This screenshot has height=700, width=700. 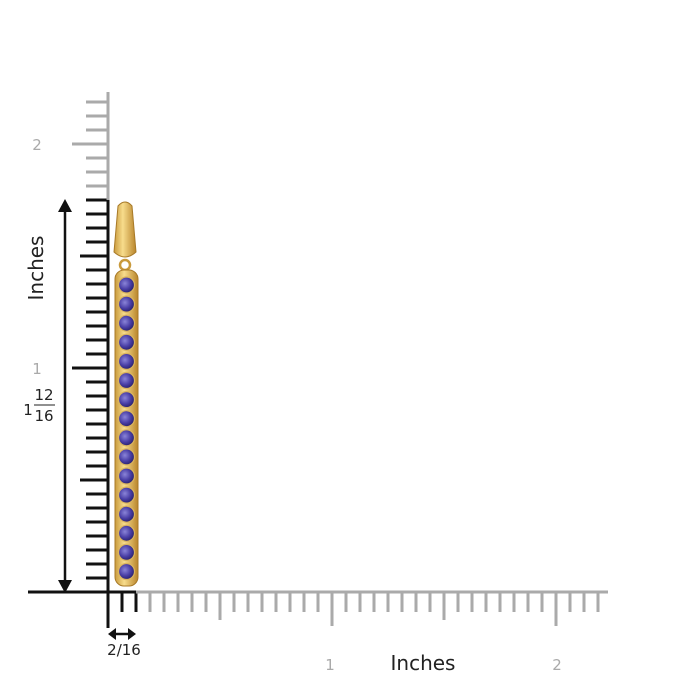 What do you see at coordinates (43, 416) in the screenshot?
I see `height-denominator: 16` at bounding box center [43, 416].